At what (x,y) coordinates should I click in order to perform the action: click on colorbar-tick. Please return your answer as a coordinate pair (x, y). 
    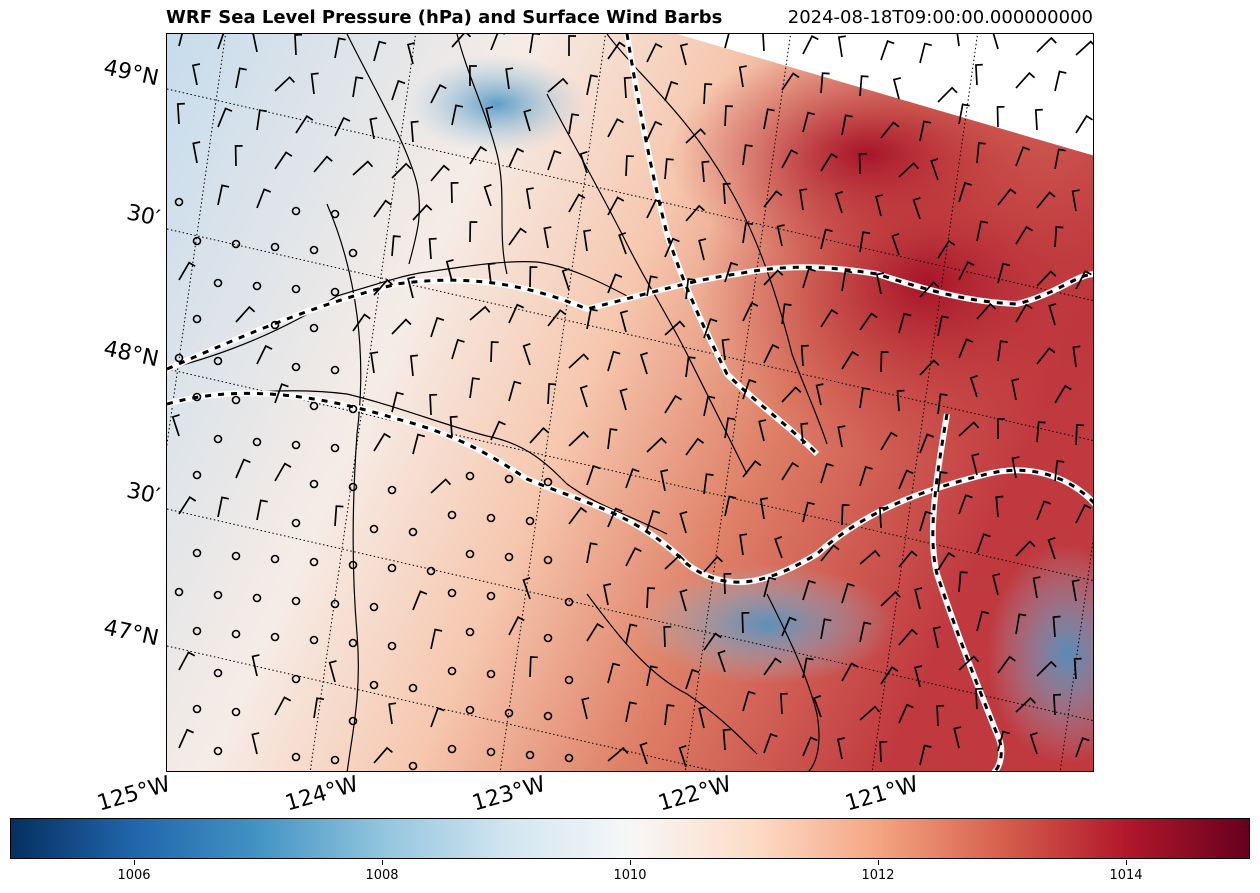
    Looking at the image, I should click on (1126, 862).